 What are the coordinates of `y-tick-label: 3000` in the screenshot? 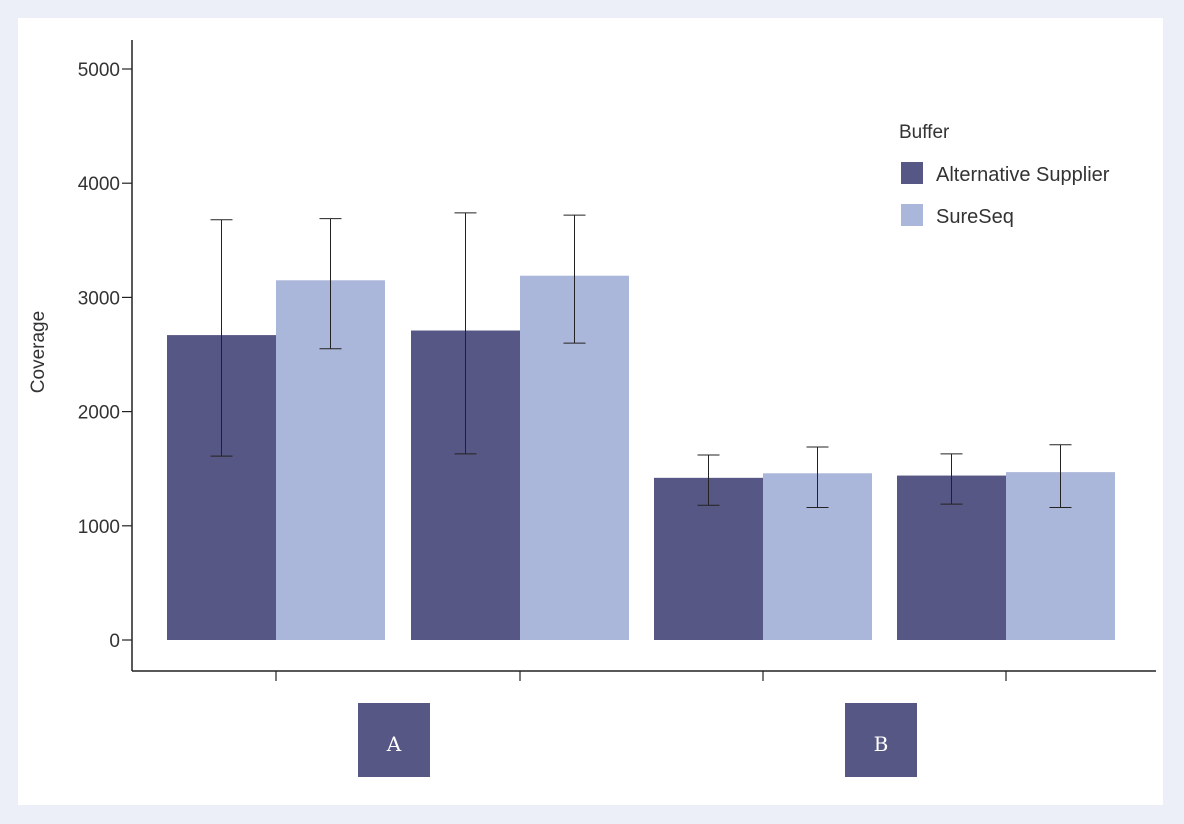 It's located at (99, 298).